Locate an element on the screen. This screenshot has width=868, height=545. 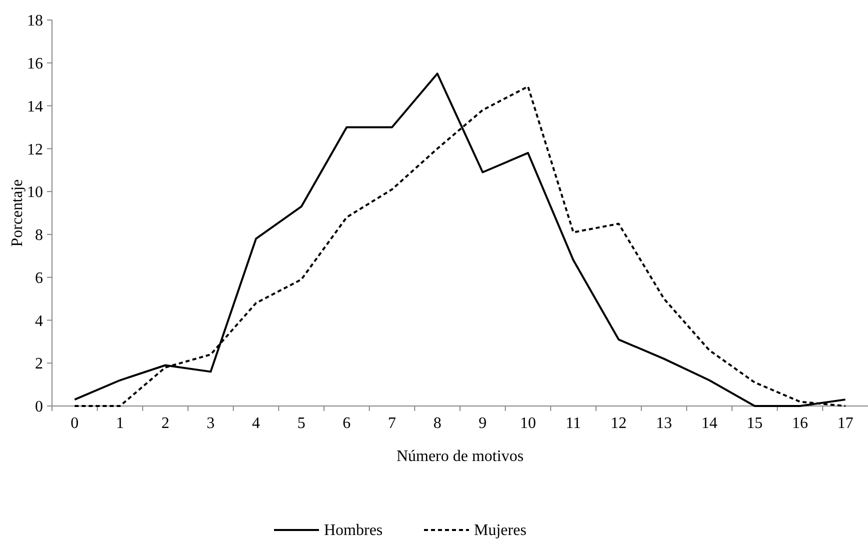
x-tick-label: 3 is located at coordinates (210, 423).